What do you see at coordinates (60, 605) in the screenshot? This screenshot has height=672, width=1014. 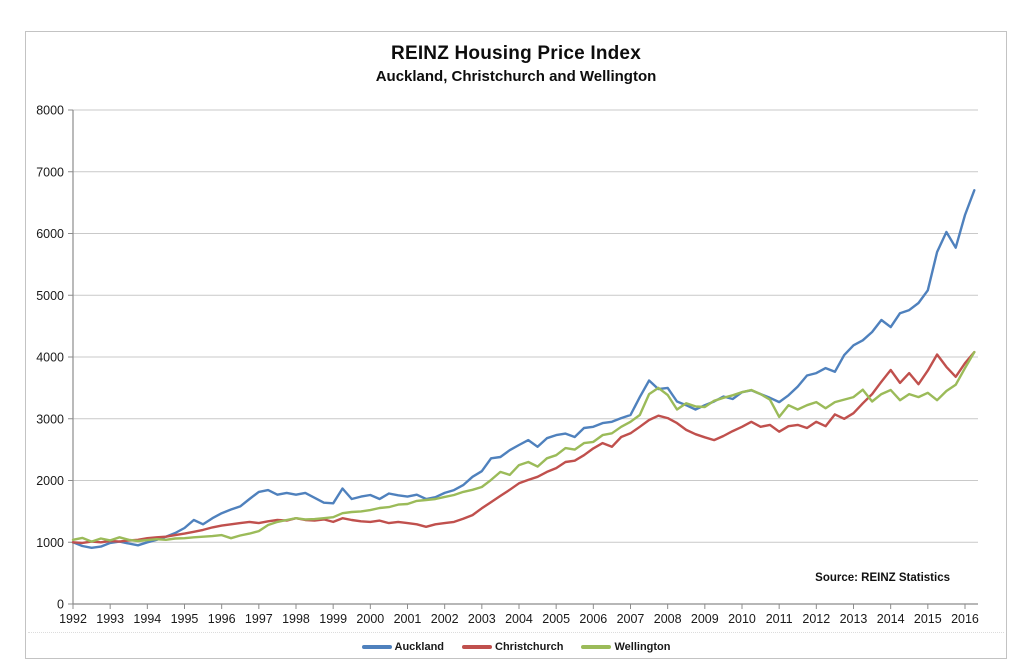 I see `y-axis-label: 0` at bounding box center [60, 605].